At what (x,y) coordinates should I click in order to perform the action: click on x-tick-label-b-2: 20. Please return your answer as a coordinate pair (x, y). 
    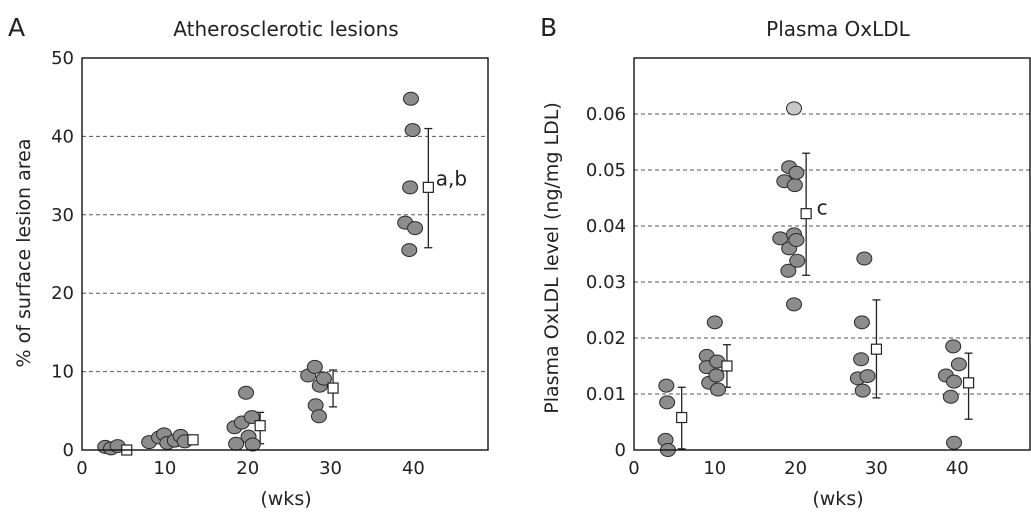
    Looking at the image, I should click on (795, 468).